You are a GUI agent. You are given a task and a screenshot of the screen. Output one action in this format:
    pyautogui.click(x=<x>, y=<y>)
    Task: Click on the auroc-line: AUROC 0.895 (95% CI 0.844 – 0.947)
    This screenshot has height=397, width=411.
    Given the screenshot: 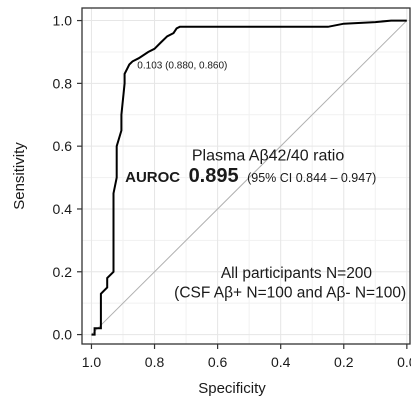 What is the action you would take?
    pyautogui.click(x=250, y=176)
    